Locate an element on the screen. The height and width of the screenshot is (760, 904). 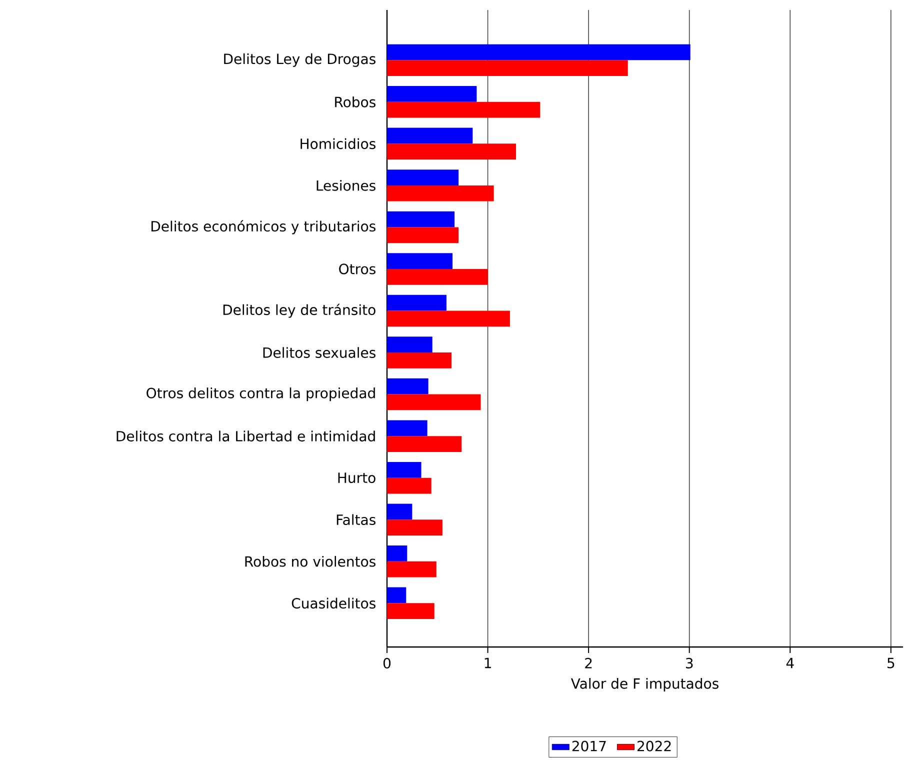
x-tick-label: 5 is located at coordinates (891, 663).